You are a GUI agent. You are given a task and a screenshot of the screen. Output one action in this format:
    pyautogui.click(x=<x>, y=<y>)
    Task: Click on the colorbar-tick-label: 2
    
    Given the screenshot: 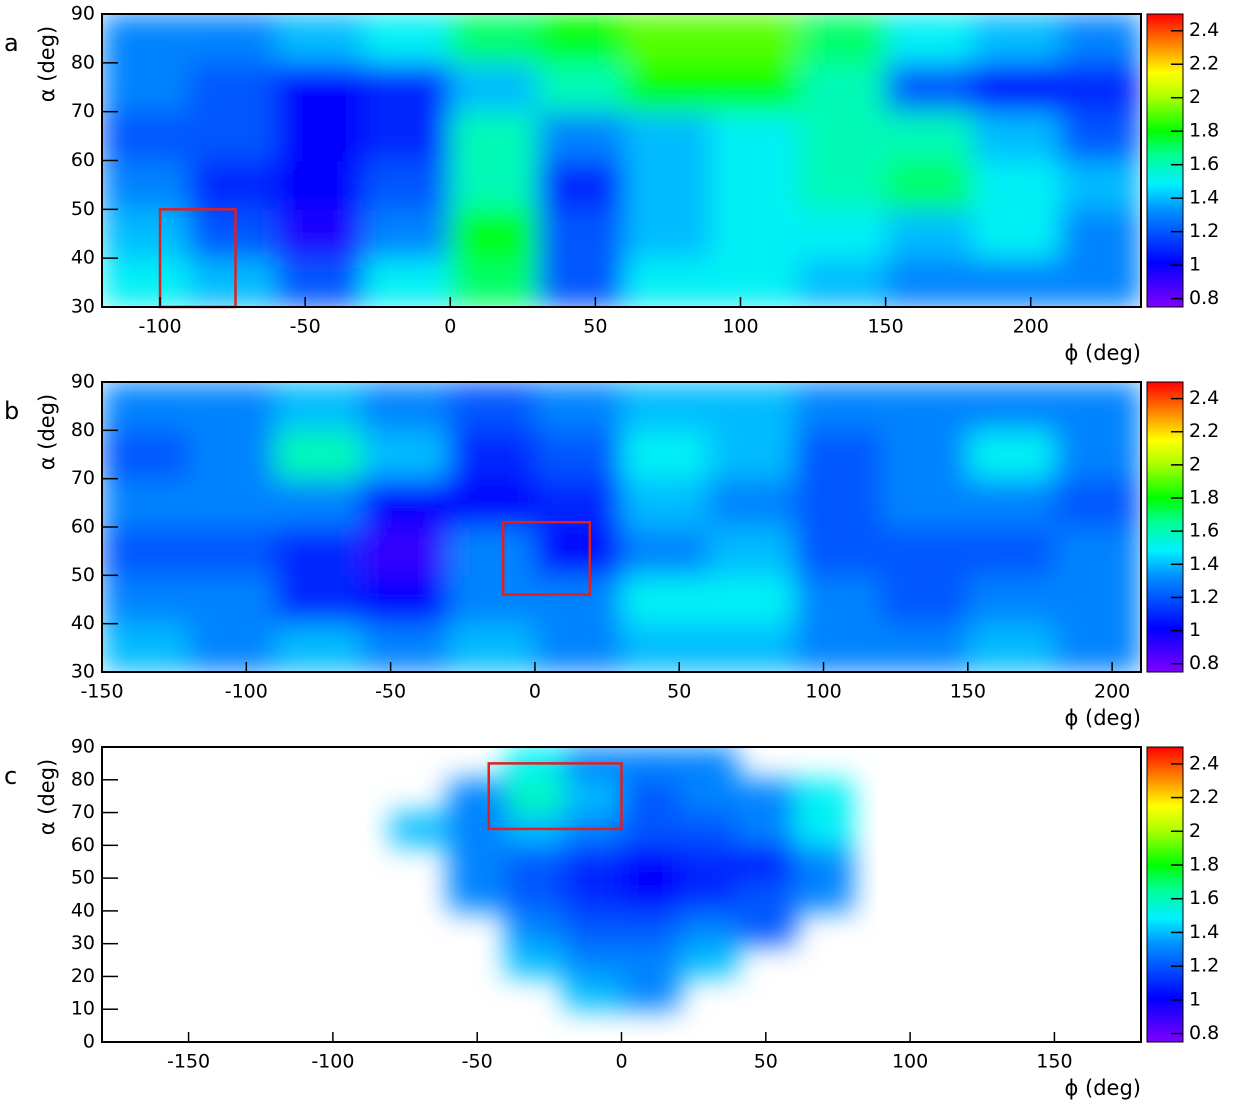 What is the action you would take?
    pyautogui.click(x=1195, y=97)
    